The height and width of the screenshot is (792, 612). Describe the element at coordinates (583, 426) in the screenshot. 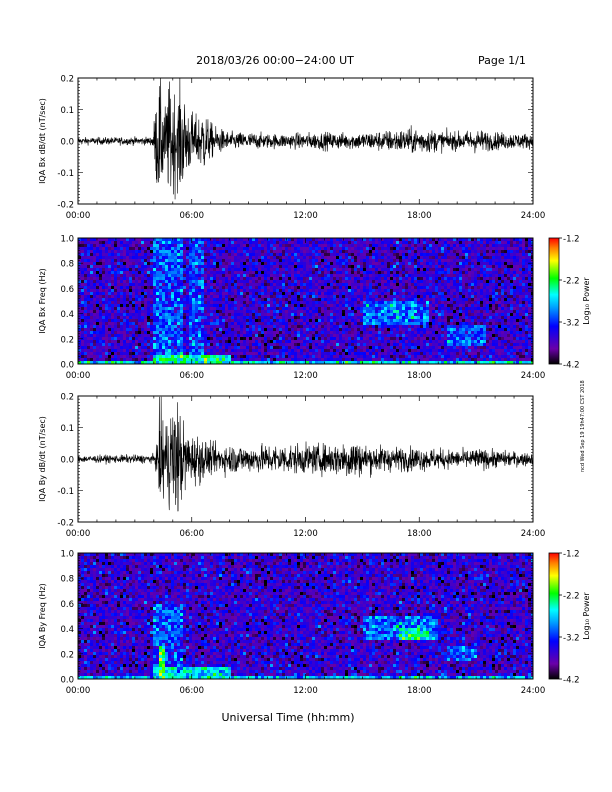

I see `side-timestamp: ncd Wed Sep 19 19h47:00 CST 2018` at that location.